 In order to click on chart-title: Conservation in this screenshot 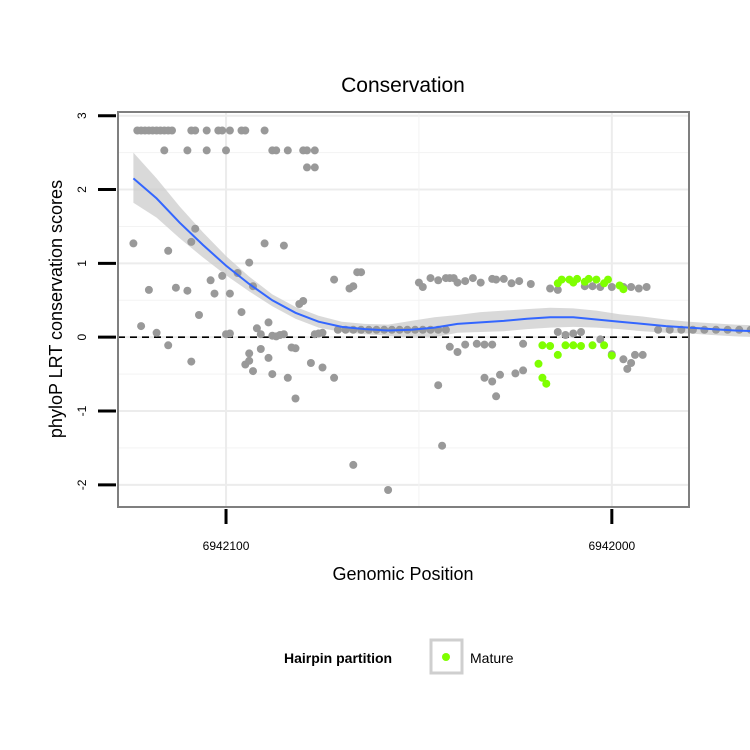, I will do `click(403, 85)`.